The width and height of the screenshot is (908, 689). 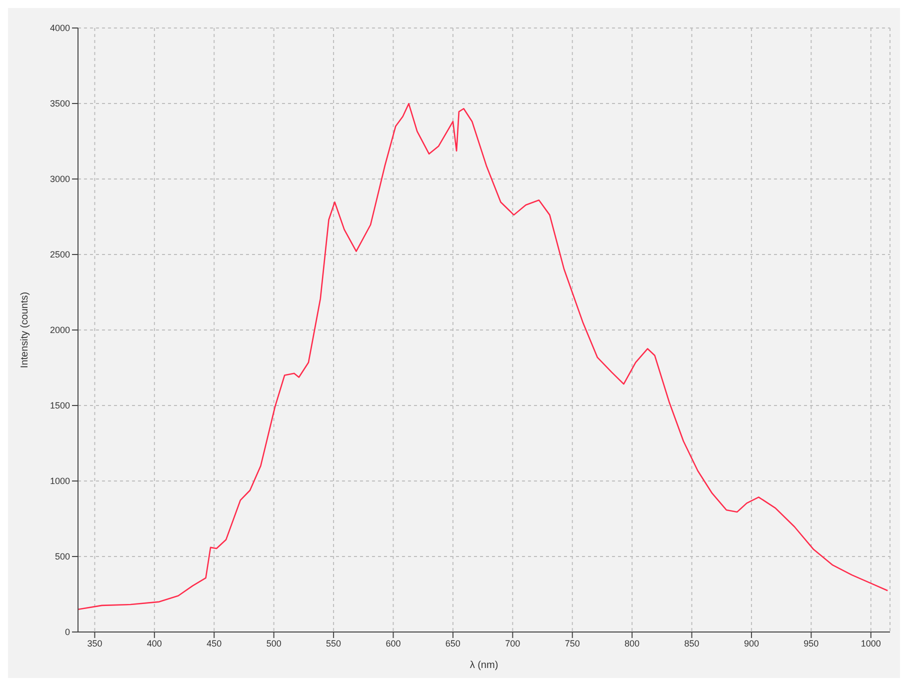 What do you see at coordinates (274, 643) in the screenshot?
I see `x-tick-label: 500` at bounding box center [274, 643].